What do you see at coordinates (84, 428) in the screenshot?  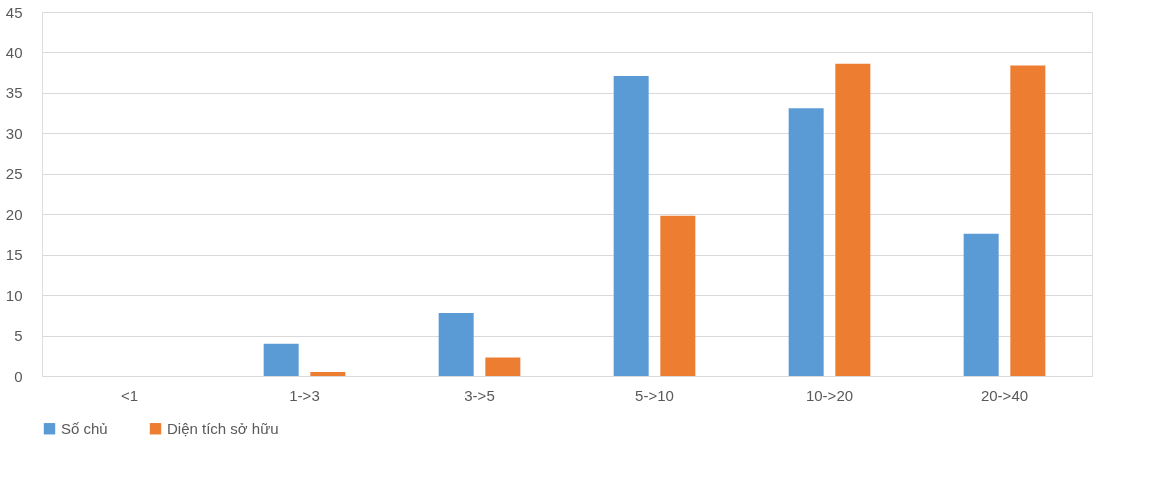 I see `legend-label: Số chủ` at bounding box center [84, 428].